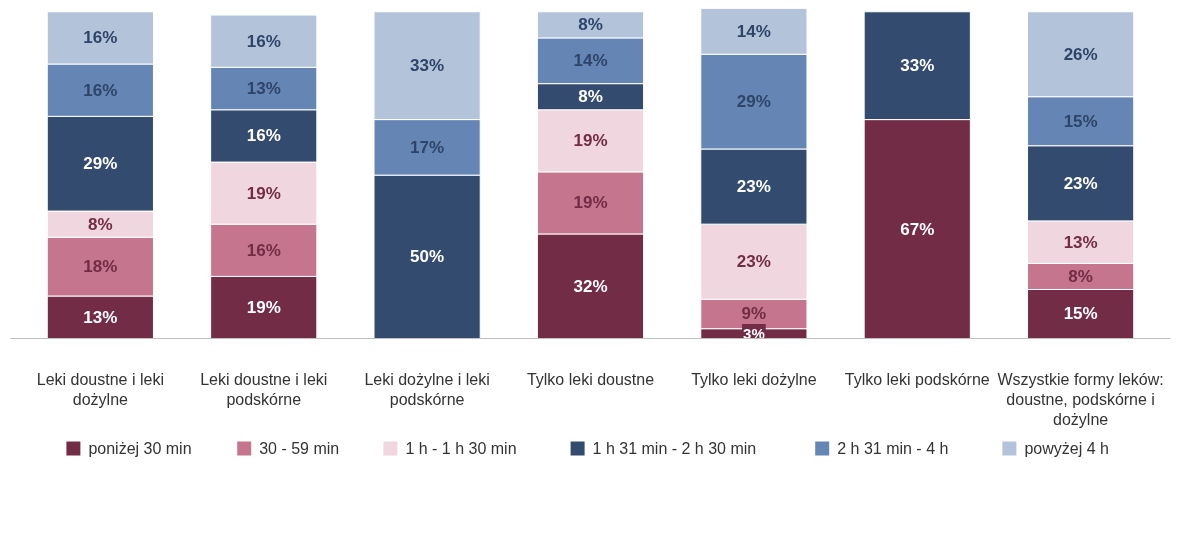 The image size is (1204, 547). What do you see at coordinates (427, 147) in the screenshot?
I see `data-label: 17%` at bounding box center [427, 147].